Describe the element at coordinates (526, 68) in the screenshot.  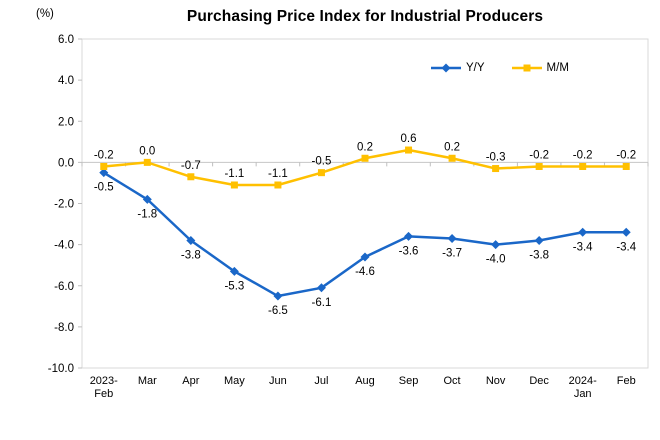
I see `legend-swatch-mm` at that location.